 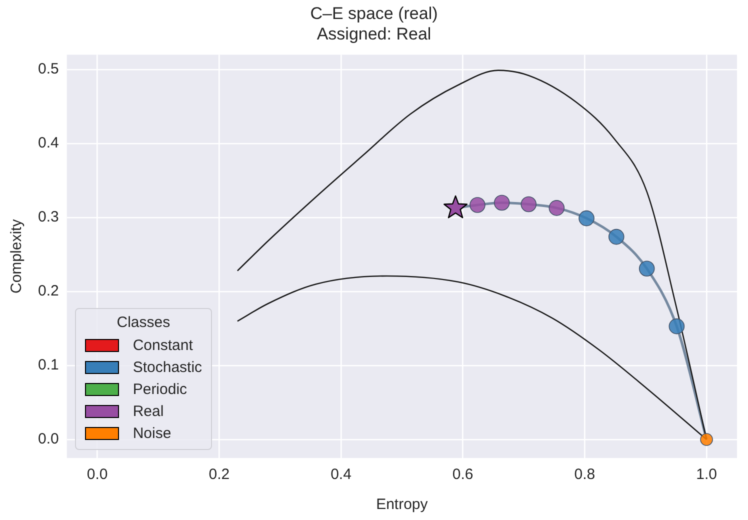 I want to click on legend-label: Real, so click(x=148, y=411).